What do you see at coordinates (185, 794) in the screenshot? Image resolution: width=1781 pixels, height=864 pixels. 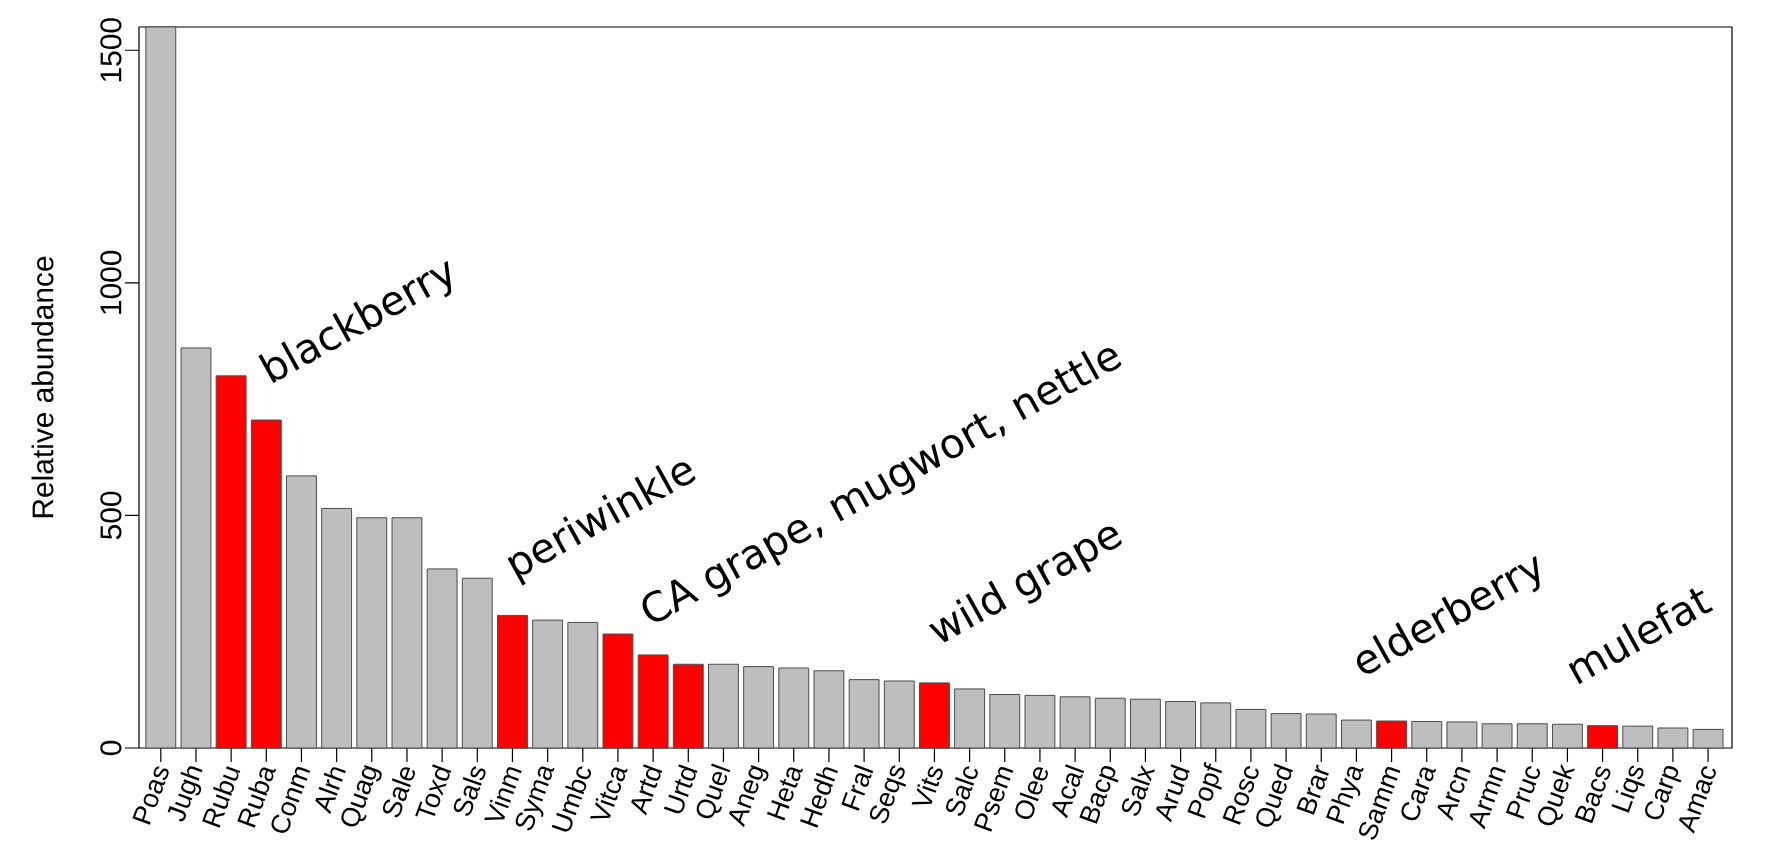 I see `x-tick-label: Jugh` at bounding box center [185, 794].